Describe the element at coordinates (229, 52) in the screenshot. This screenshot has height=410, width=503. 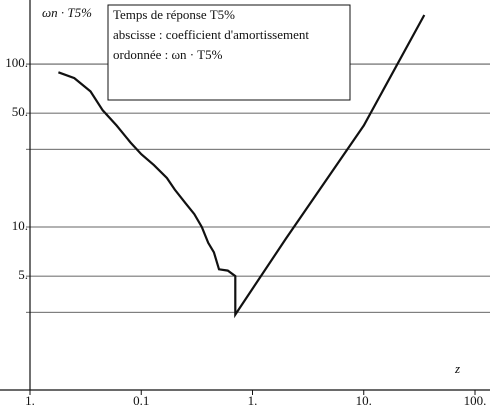
I see `legend-box` at that location.